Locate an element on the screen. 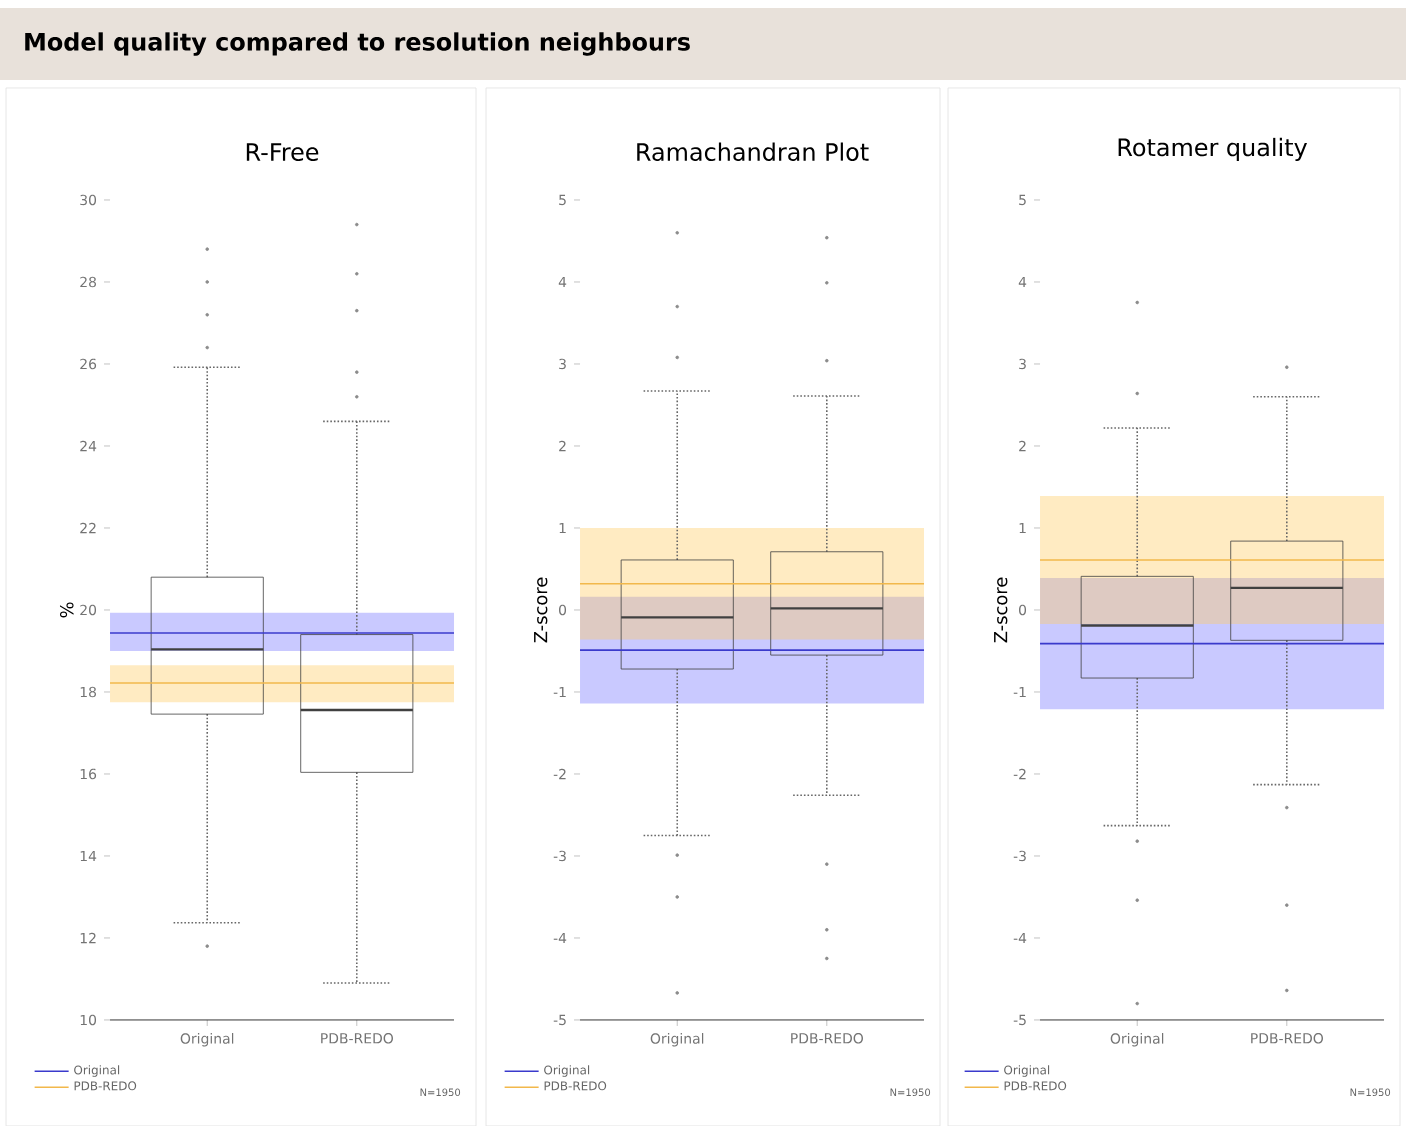  chart-title: Ramachandran Plot is located at coordinates (753, 151).